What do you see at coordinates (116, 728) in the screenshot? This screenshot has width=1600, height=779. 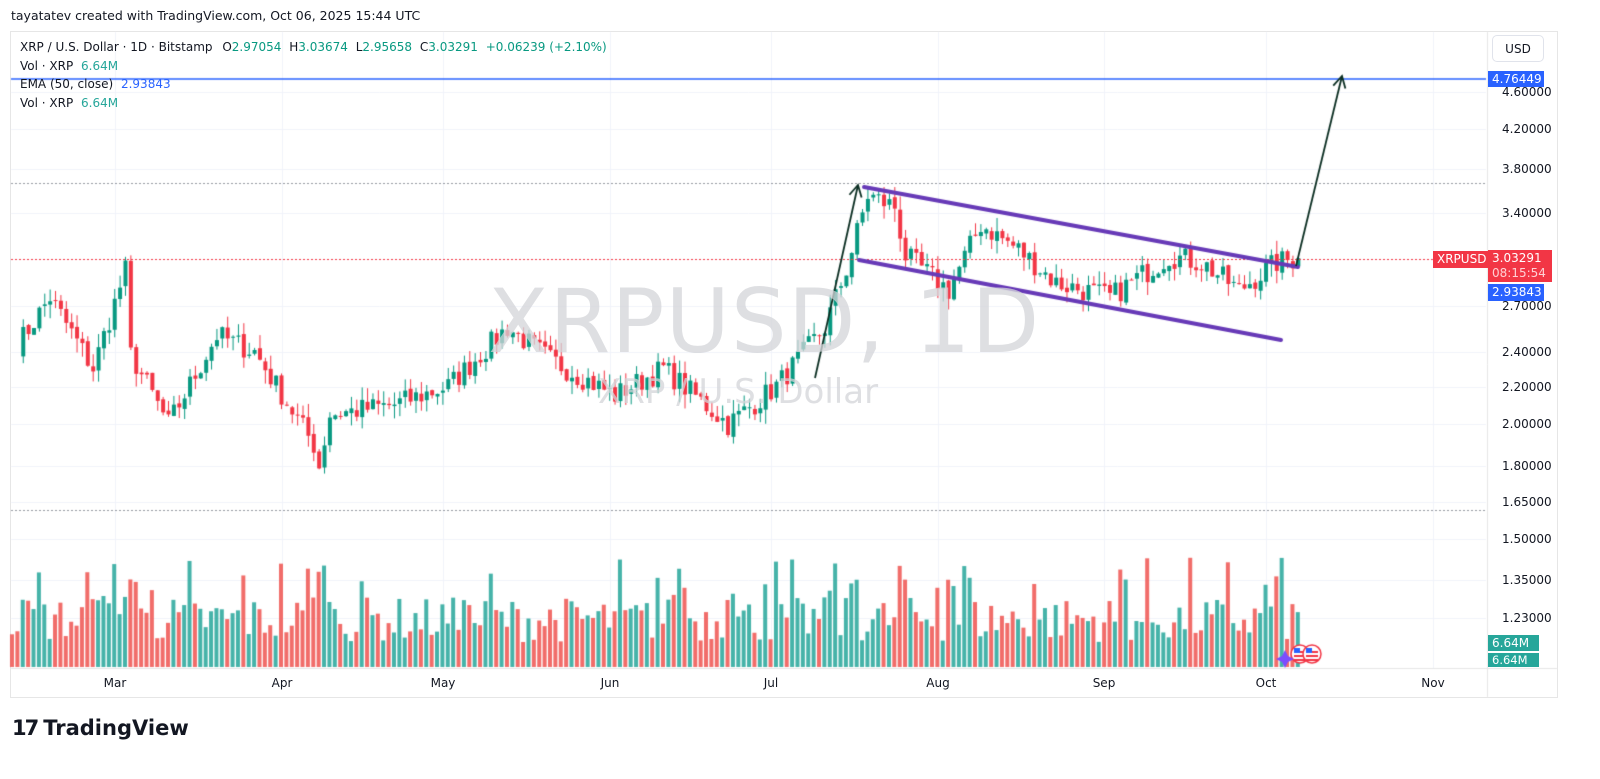 I see `tradingview-wordmark: TradingView` at bounding box center [116, 728].